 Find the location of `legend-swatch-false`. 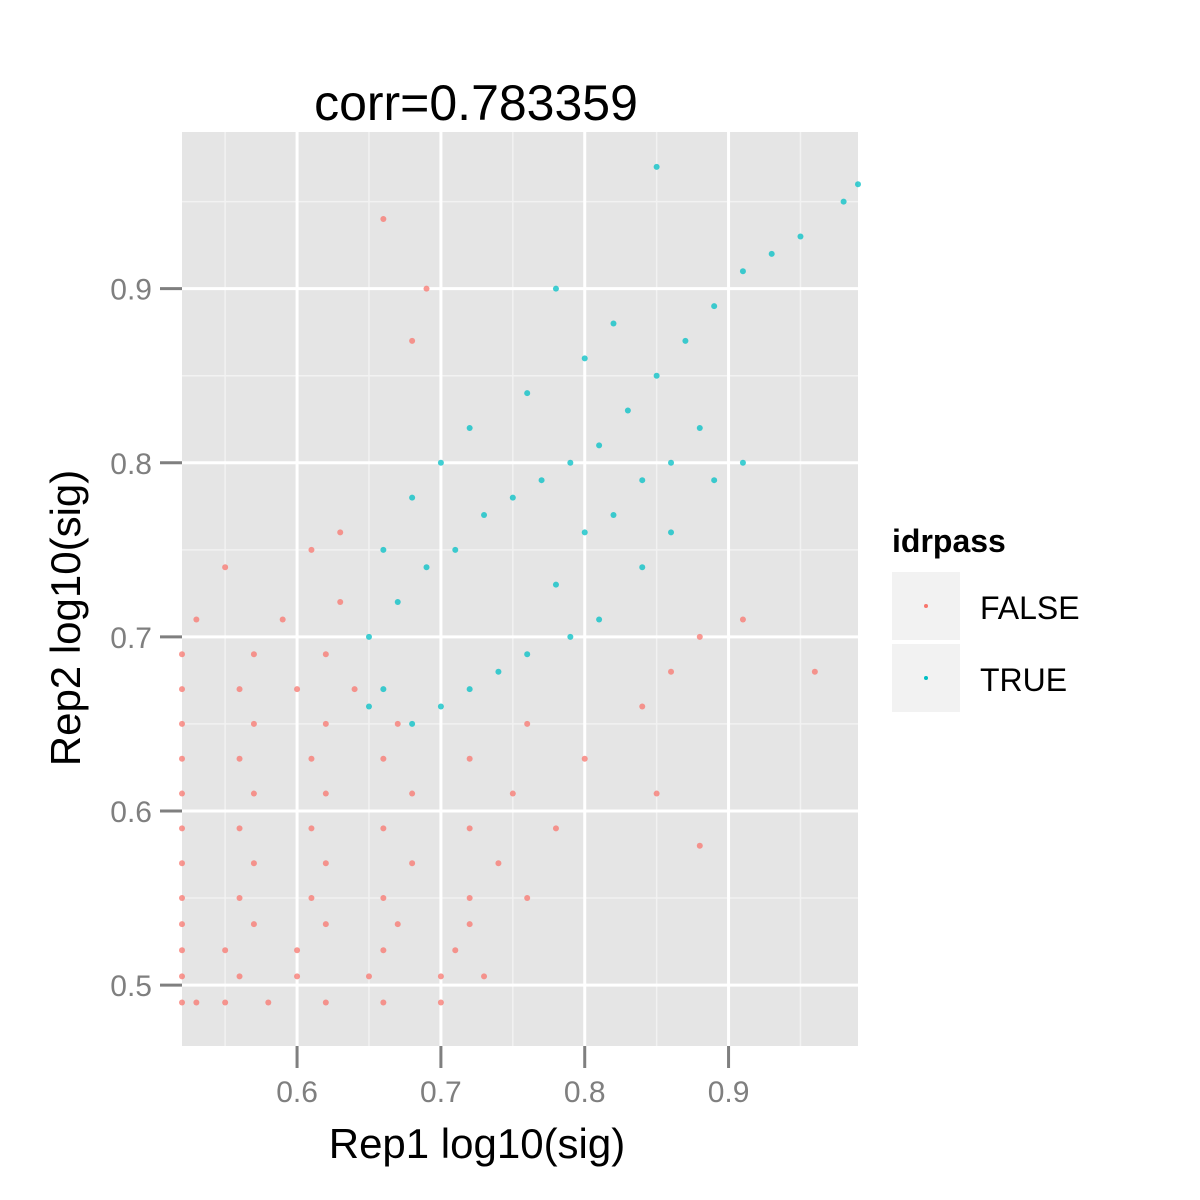

legend-swatch-false is located at coordinates (926, 606).